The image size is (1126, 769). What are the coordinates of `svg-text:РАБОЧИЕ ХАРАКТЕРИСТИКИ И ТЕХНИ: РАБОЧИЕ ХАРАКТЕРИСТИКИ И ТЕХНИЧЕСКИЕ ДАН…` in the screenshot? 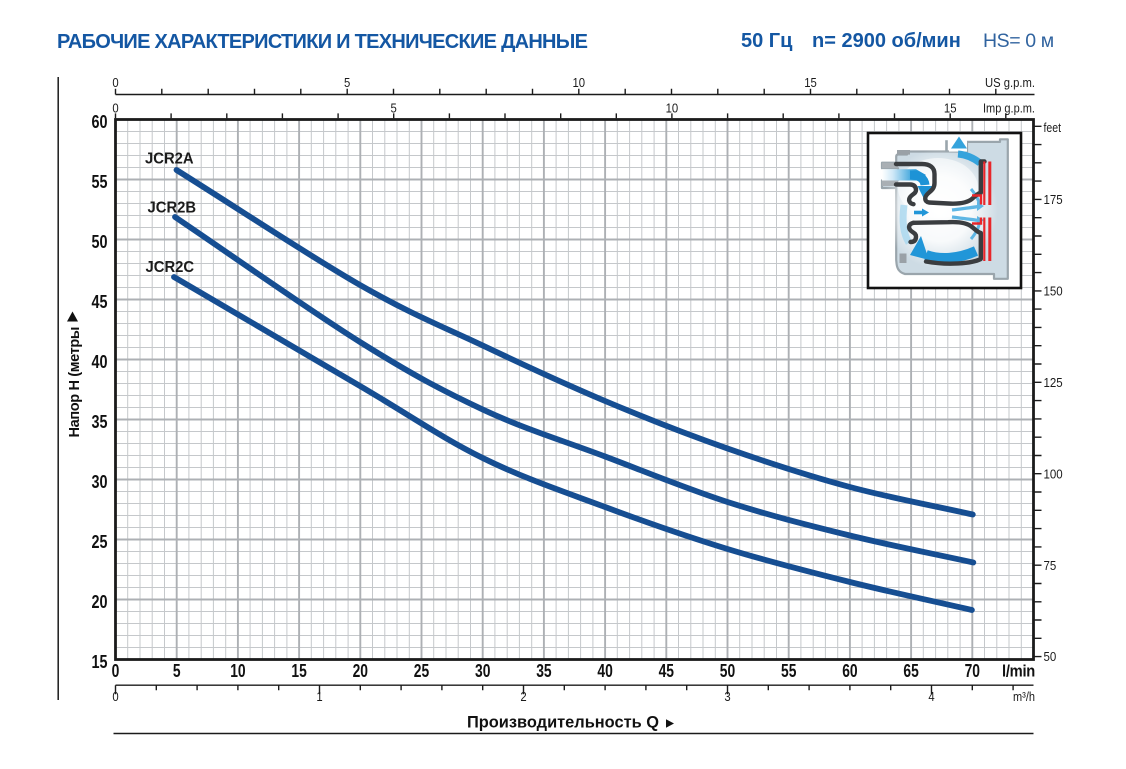 It's located at (322, 42).